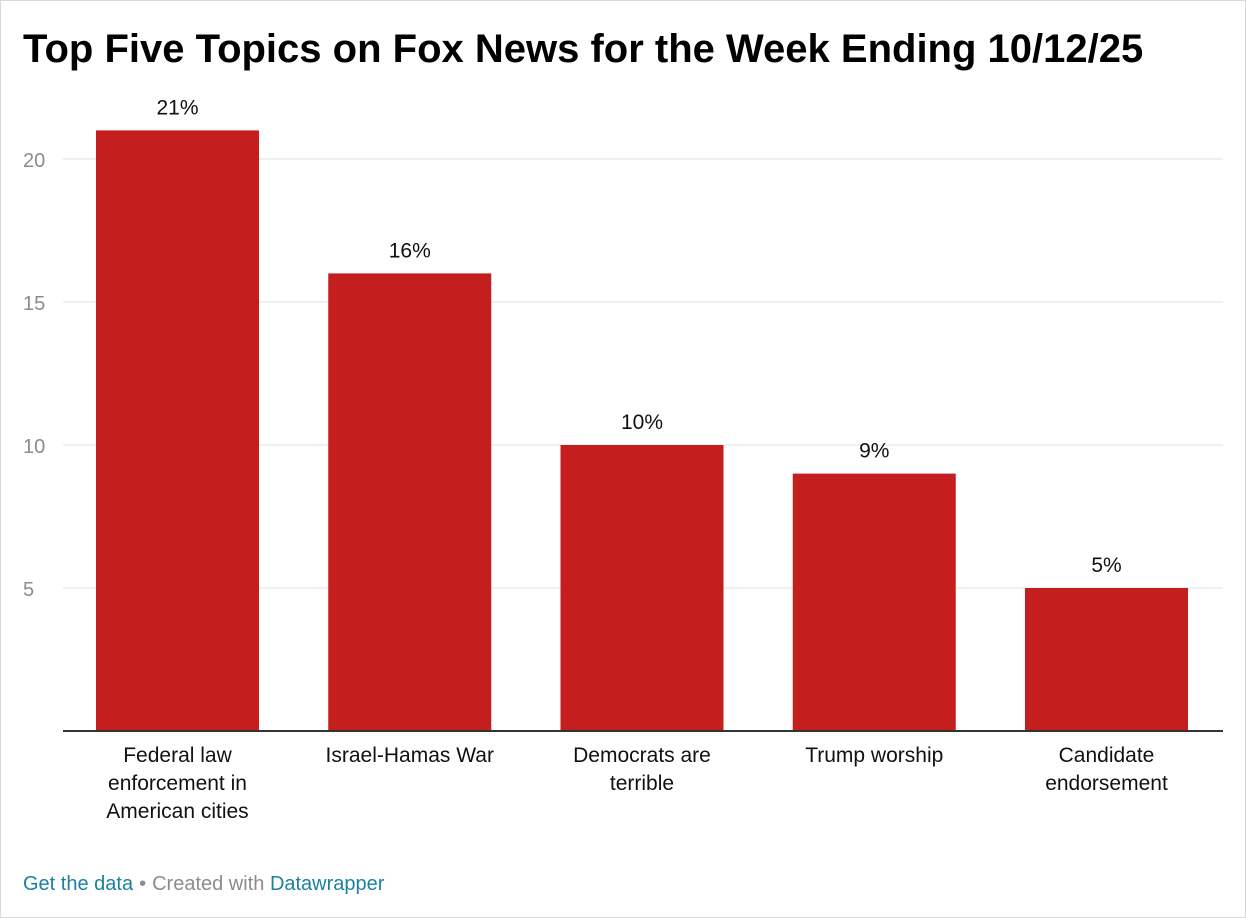 This screenshot has width=1246, height=918. Describe the element at coordinates (34, 304) in the screenshot. I see `y-tick-label: 15` at that location.